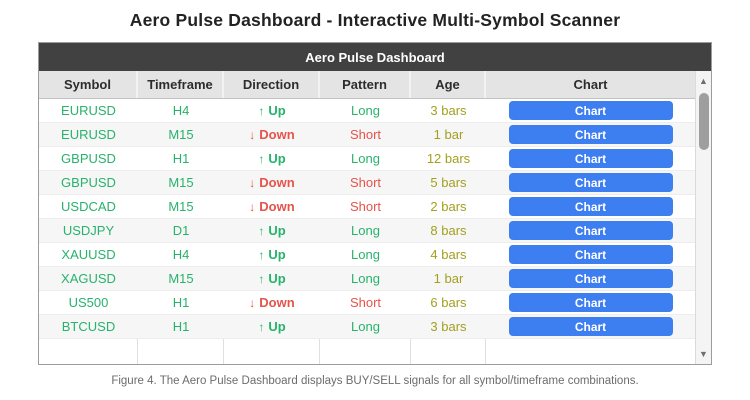  What do you see at coordinates (704, 121) in the screenshot?
I see `scrollbar-thumb` at bounding box center [704, 121].